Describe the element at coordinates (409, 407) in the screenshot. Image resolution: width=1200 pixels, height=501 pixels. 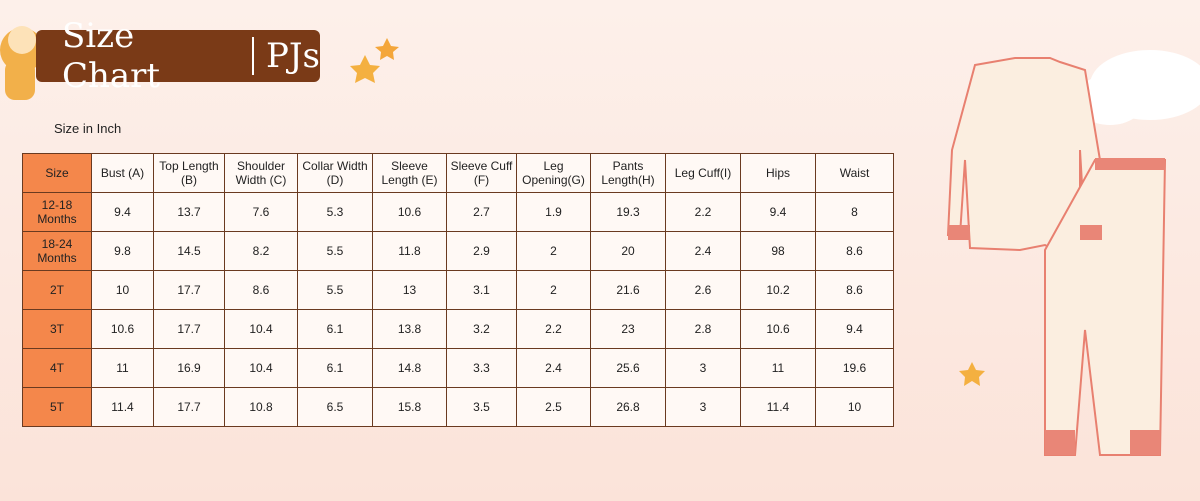
I see `value-cell: 15.8` at that location.